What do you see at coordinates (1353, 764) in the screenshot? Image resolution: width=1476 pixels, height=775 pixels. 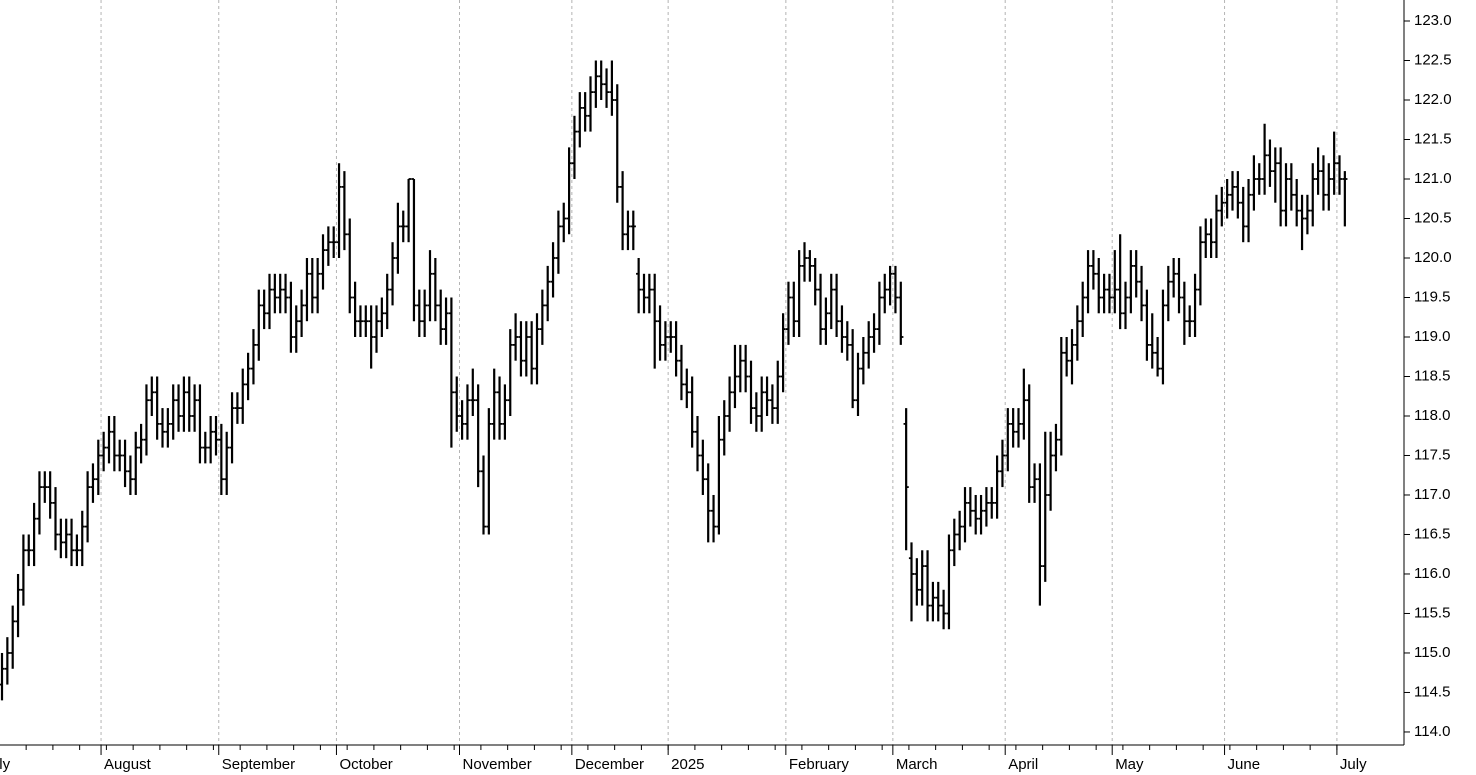 I see `x-tick-label: July` at bounding box center [1353, 764].